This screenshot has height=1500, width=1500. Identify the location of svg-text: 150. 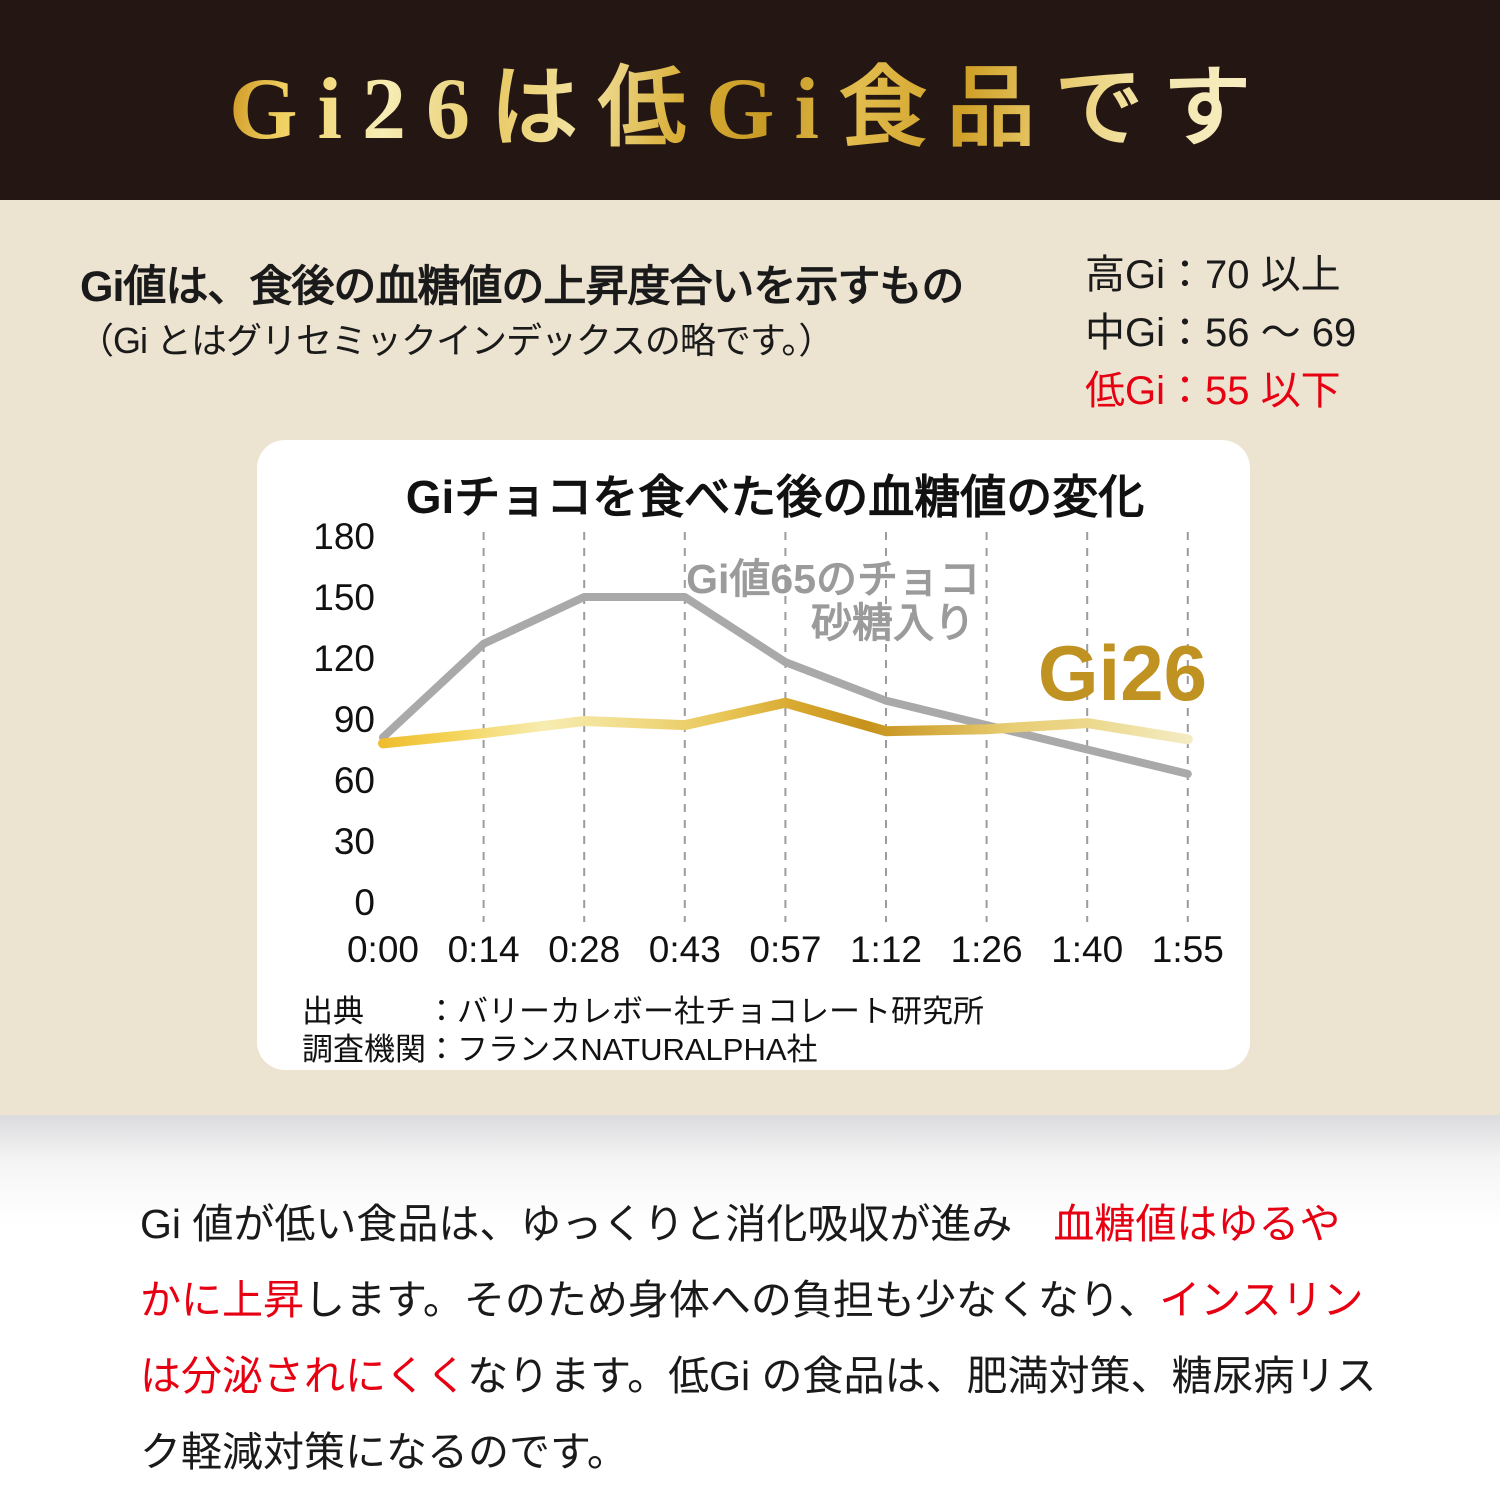
(344, 597).